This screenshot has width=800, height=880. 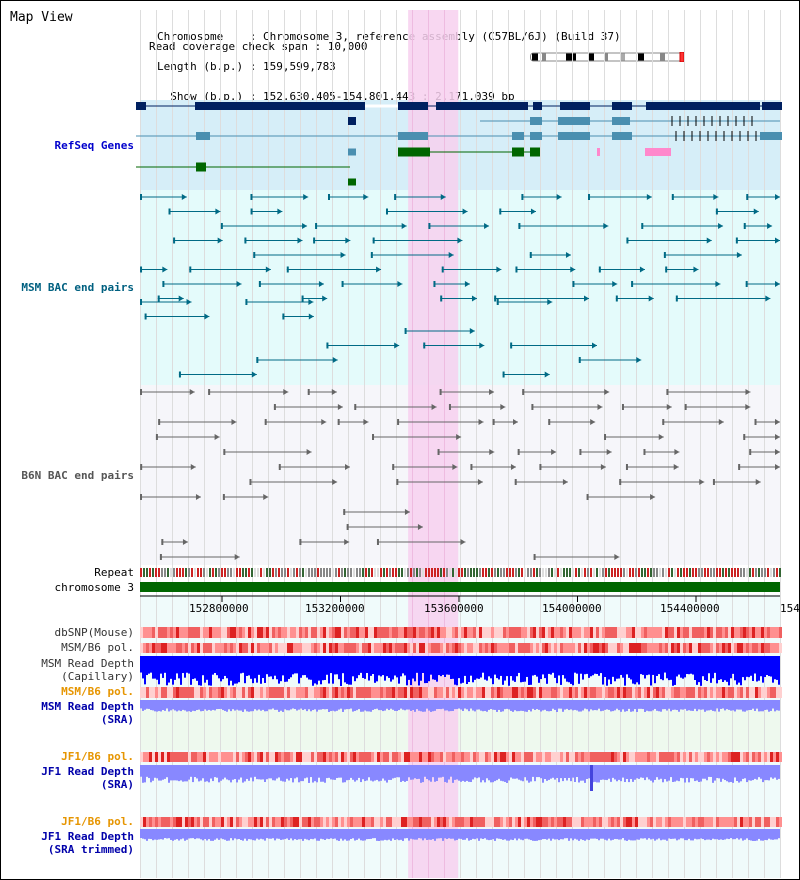 What do you see at coordinates (755, 422) in the screenshot?
I see `b6n-bac-pair-end` at bounding box center [755, 422].